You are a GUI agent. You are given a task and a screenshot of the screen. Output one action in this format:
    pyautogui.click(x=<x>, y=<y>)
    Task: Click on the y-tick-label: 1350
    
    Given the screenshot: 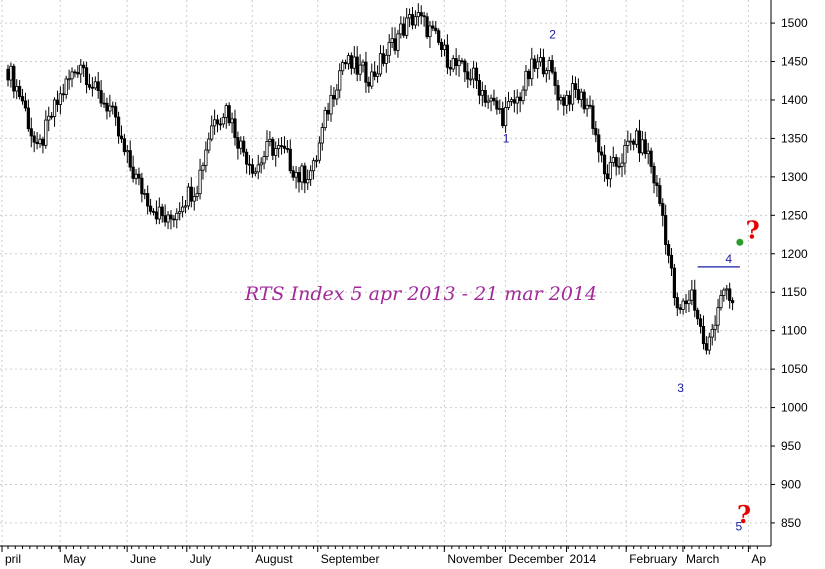 What is the action you would take?
    pyautogui.click(x=794, y=138)
    